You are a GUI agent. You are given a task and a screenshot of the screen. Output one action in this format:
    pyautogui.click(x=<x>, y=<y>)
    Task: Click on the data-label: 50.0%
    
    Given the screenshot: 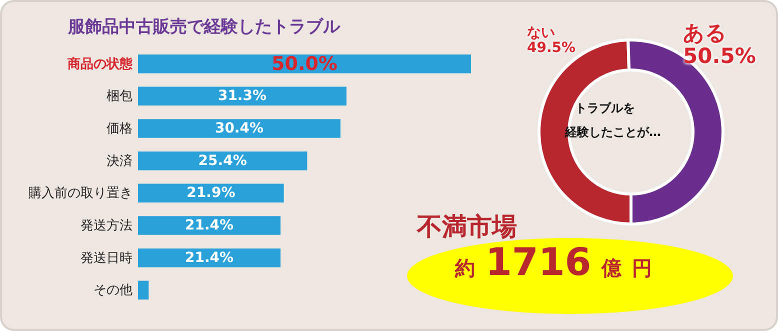 What is the action you would take?
    pyautogui.click(x=305, y=63)
    